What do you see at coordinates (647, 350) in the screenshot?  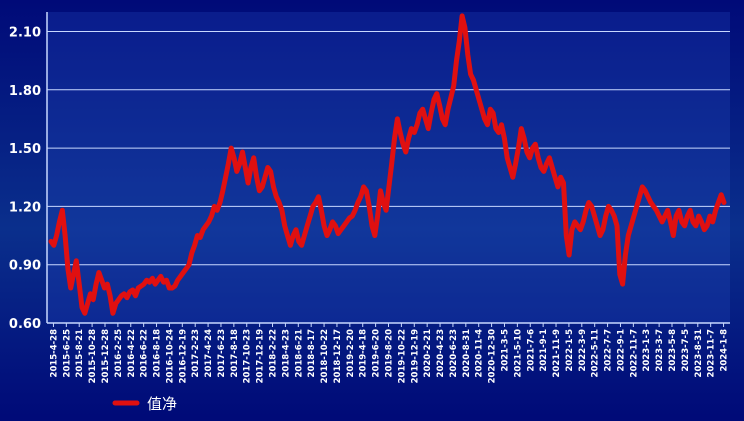 I see `x-tick-label: 2023-1-3` at bounding box center [647, 350].